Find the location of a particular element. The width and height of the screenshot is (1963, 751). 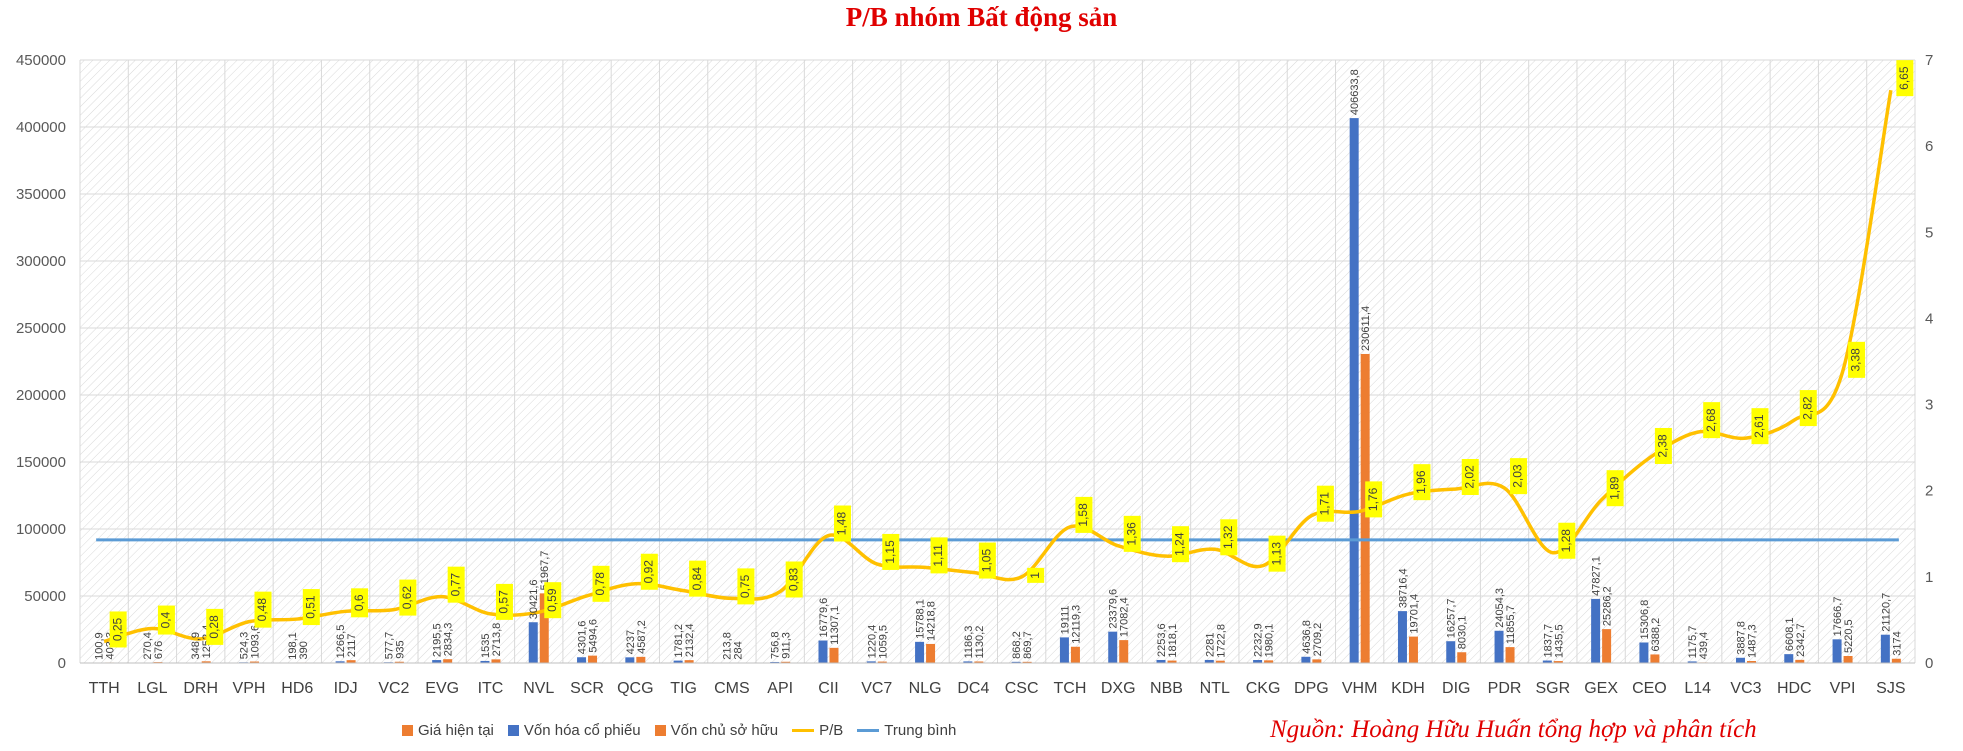

pb-label-text: 1,58 is located at coordinates (1083, 515).